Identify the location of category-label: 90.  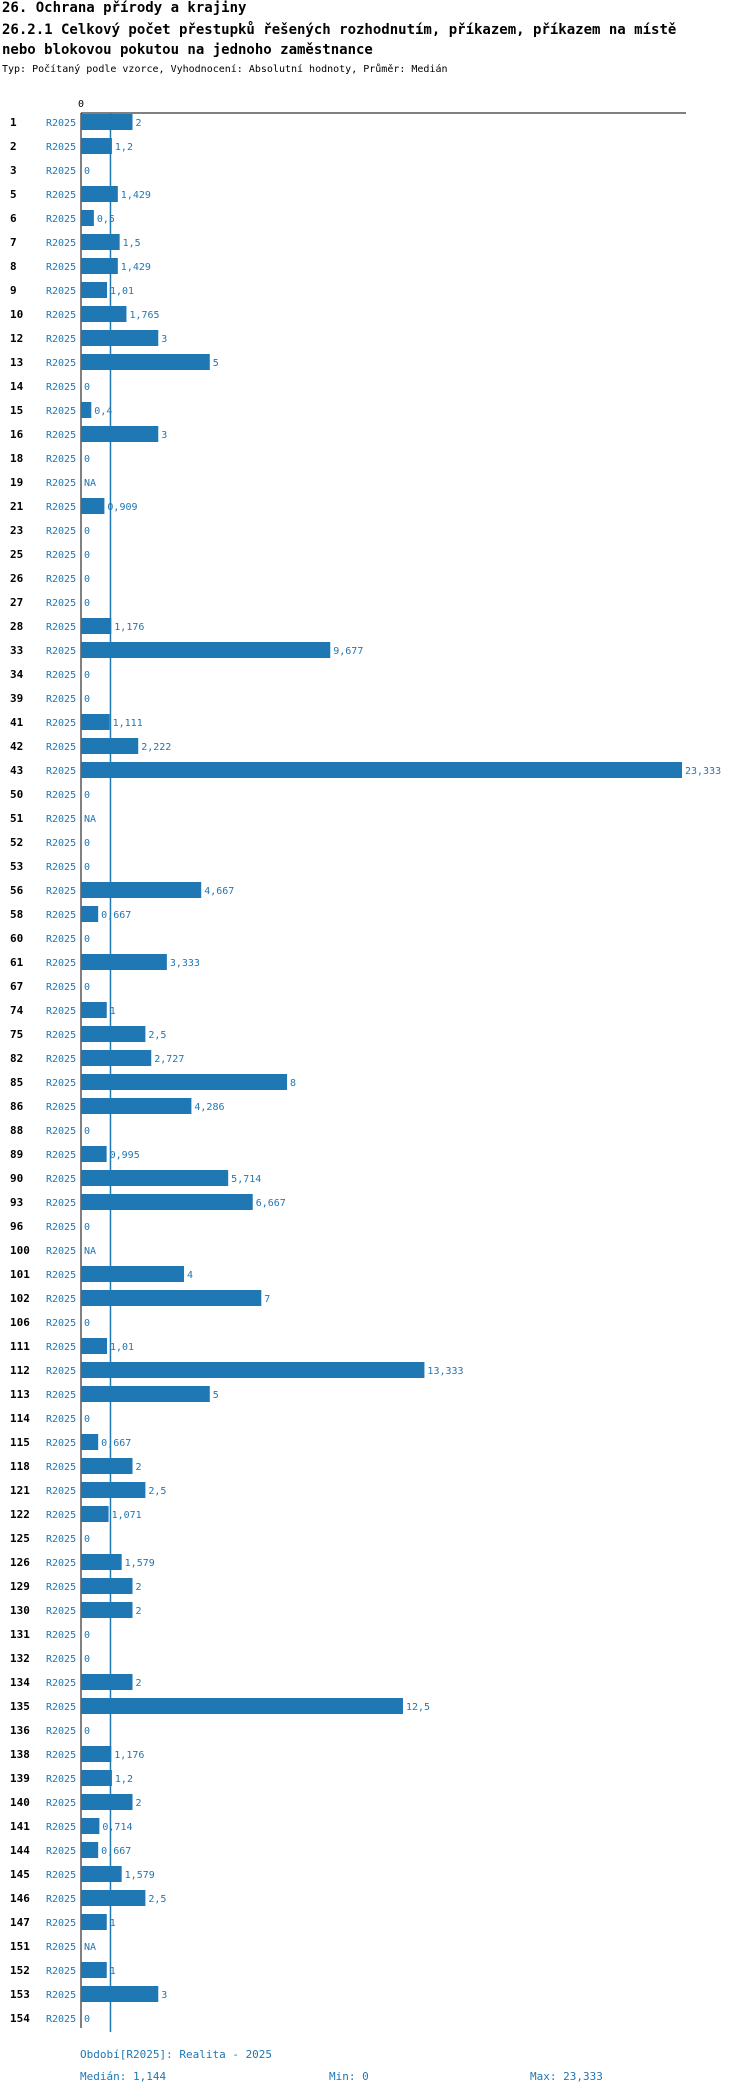
(16, 1178).